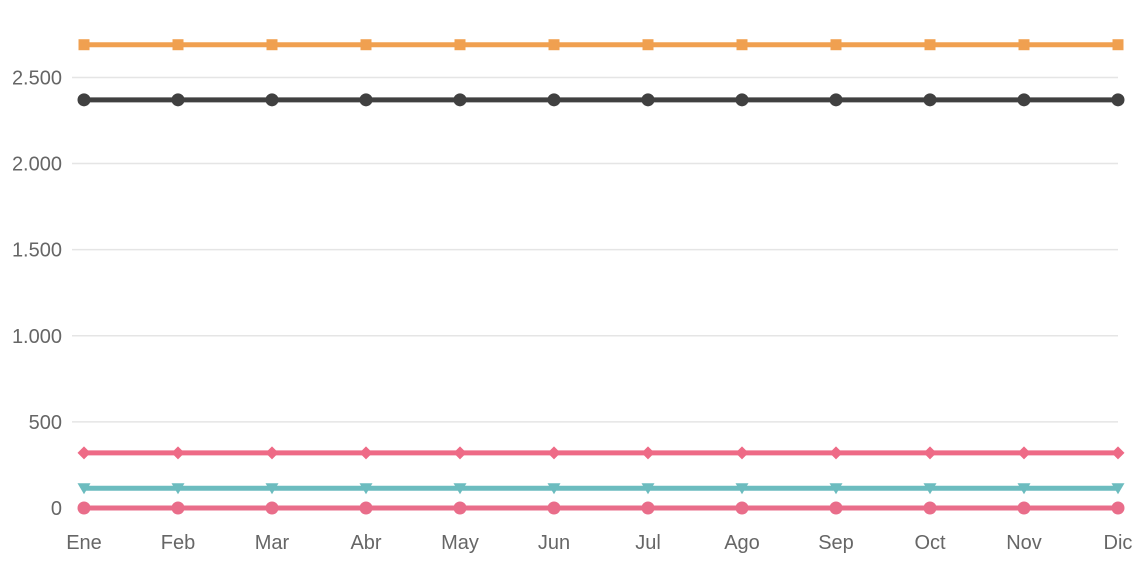 This screenshot has height=570, width=1140. Describe the element at coordinates (554, 543) in the screenshot. I see `x-tick-label: Jun` at that location.